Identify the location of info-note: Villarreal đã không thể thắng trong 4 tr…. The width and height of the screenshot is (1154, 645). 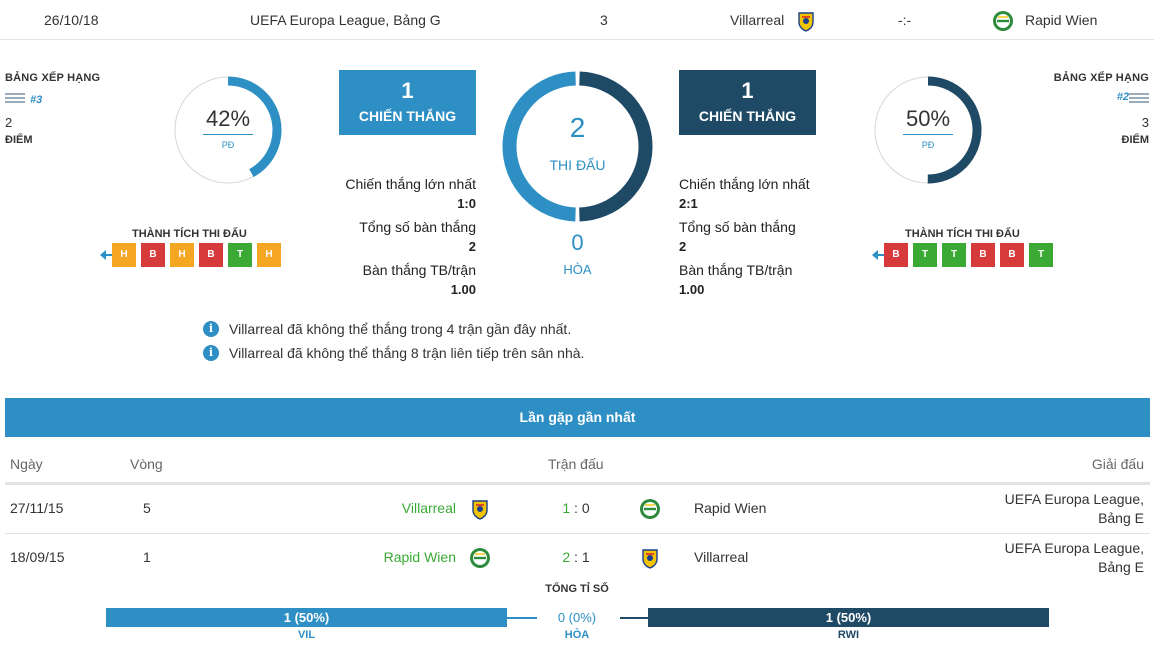
(400, 329).